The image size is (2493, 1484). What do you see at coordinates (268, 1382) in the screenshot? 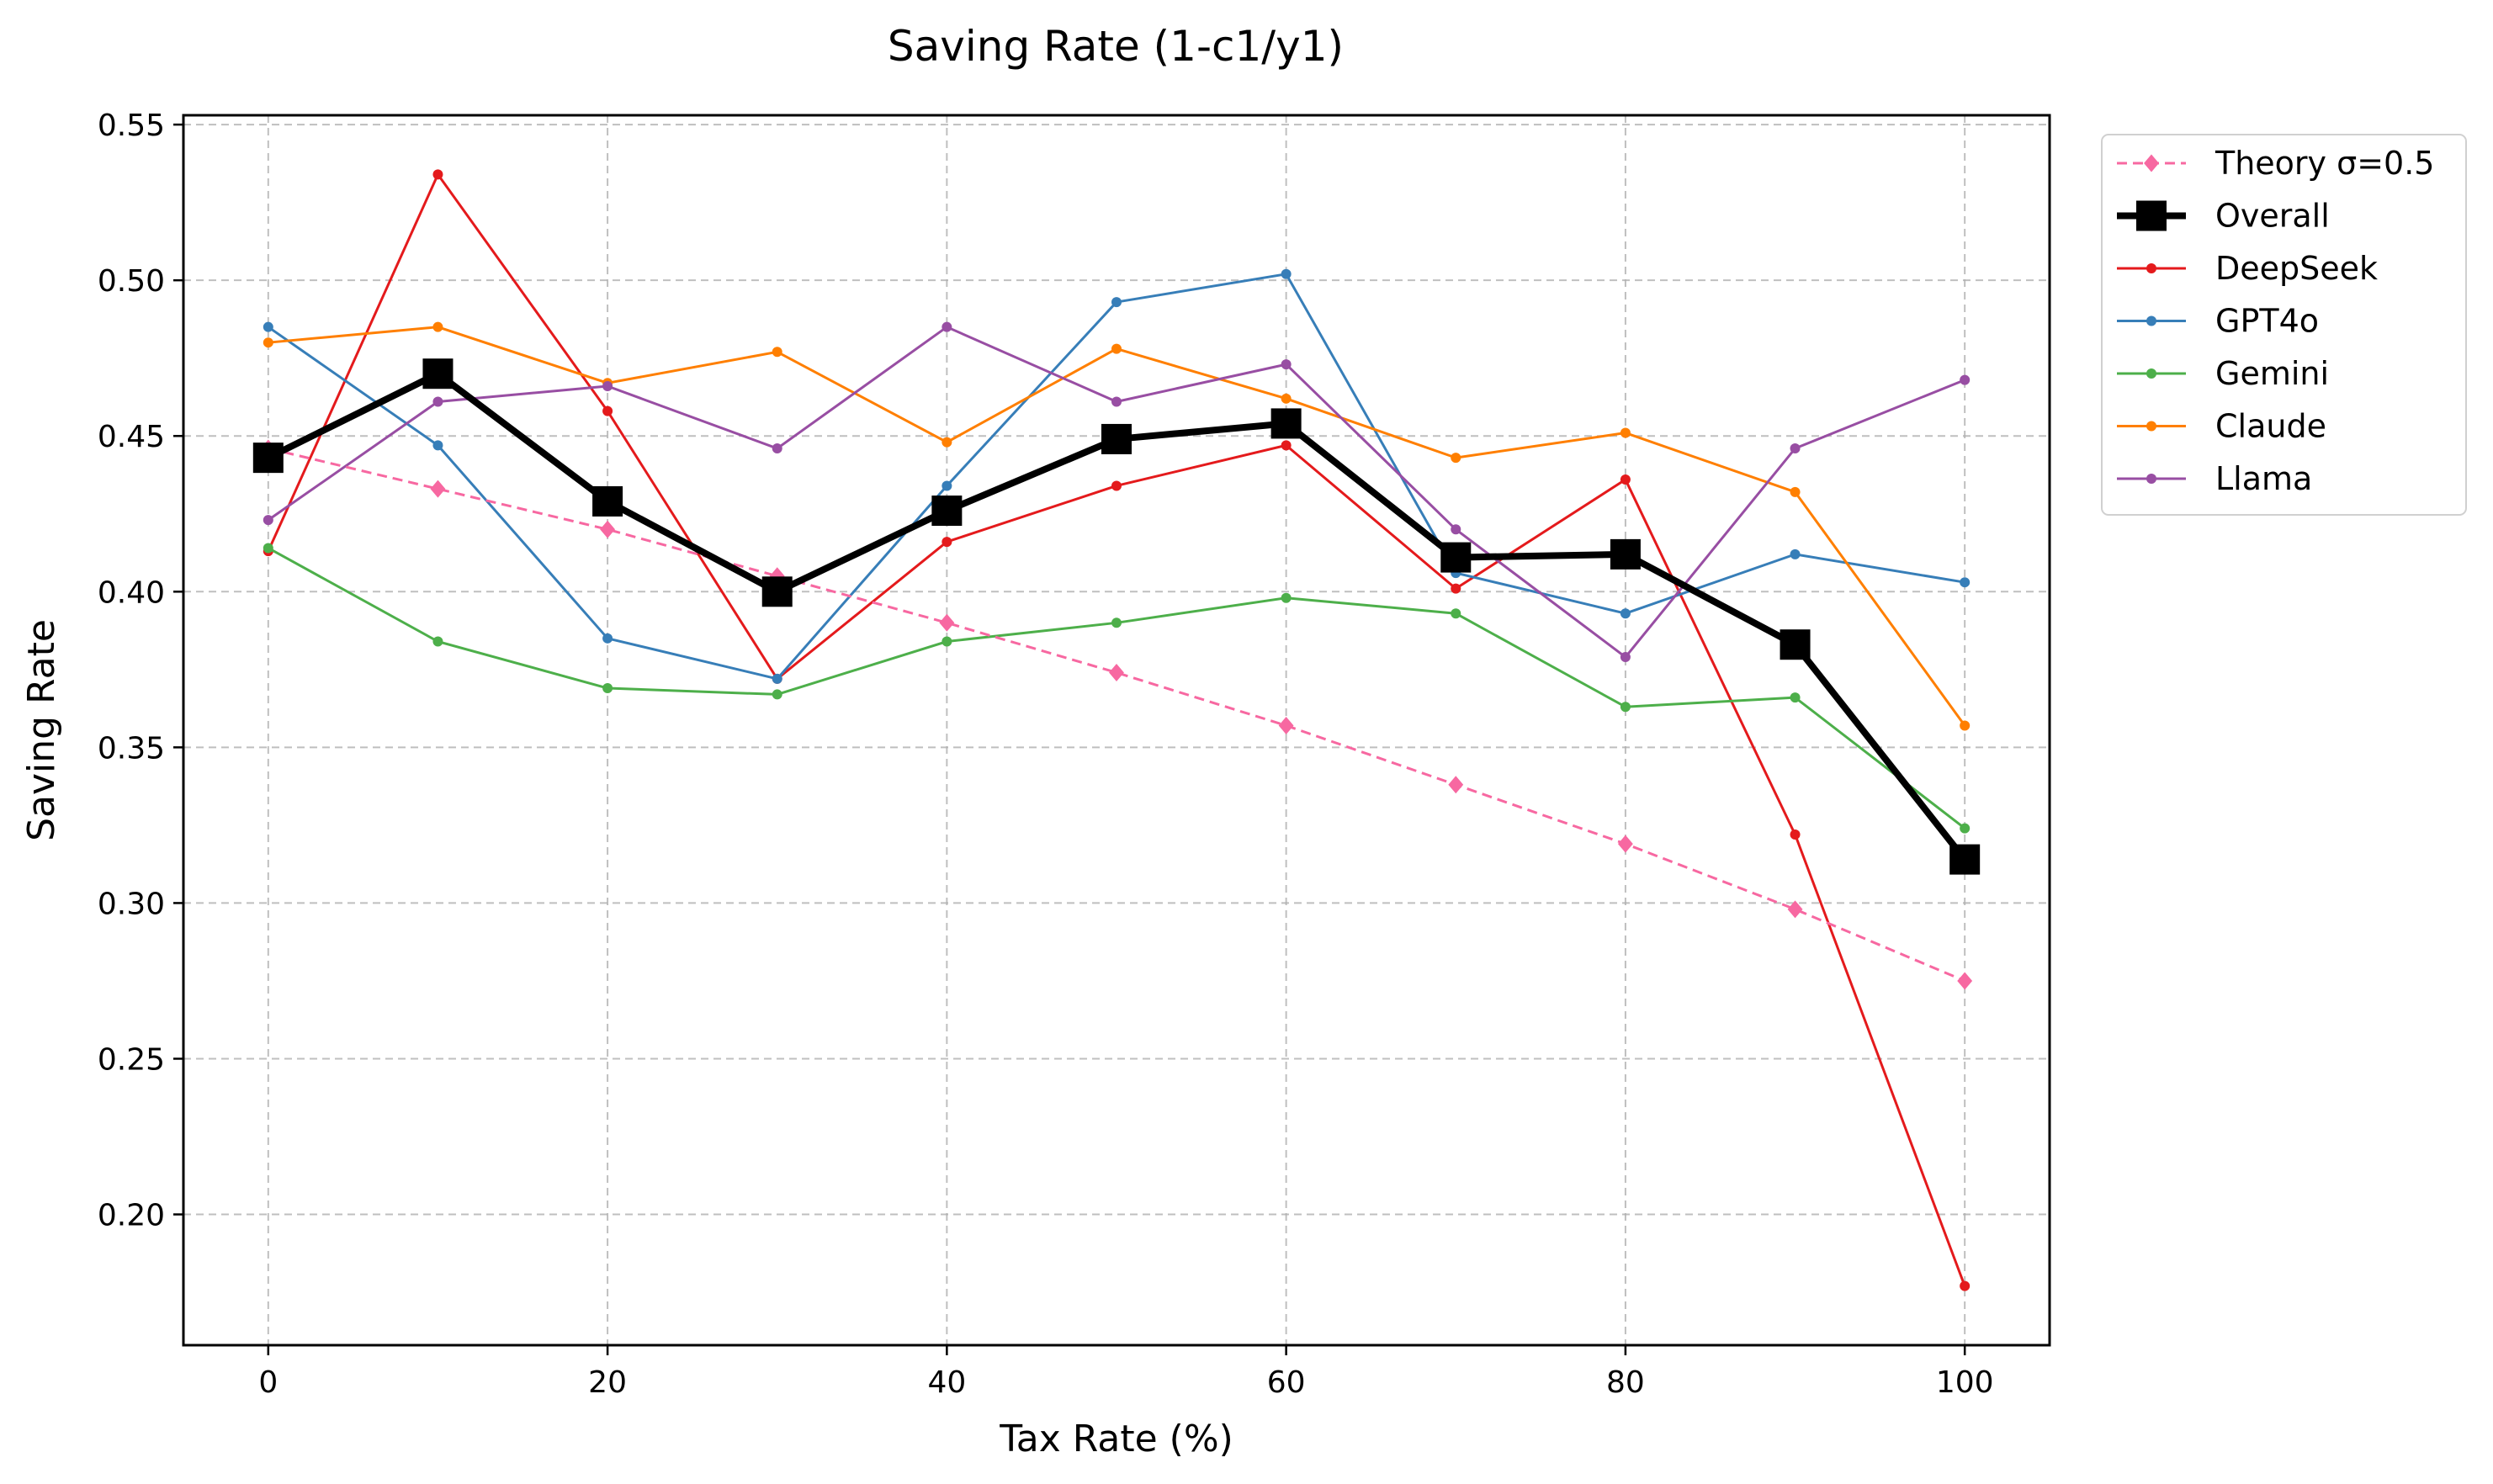
I see `x-tick-label: 0` at bounding box center [268, 1382].